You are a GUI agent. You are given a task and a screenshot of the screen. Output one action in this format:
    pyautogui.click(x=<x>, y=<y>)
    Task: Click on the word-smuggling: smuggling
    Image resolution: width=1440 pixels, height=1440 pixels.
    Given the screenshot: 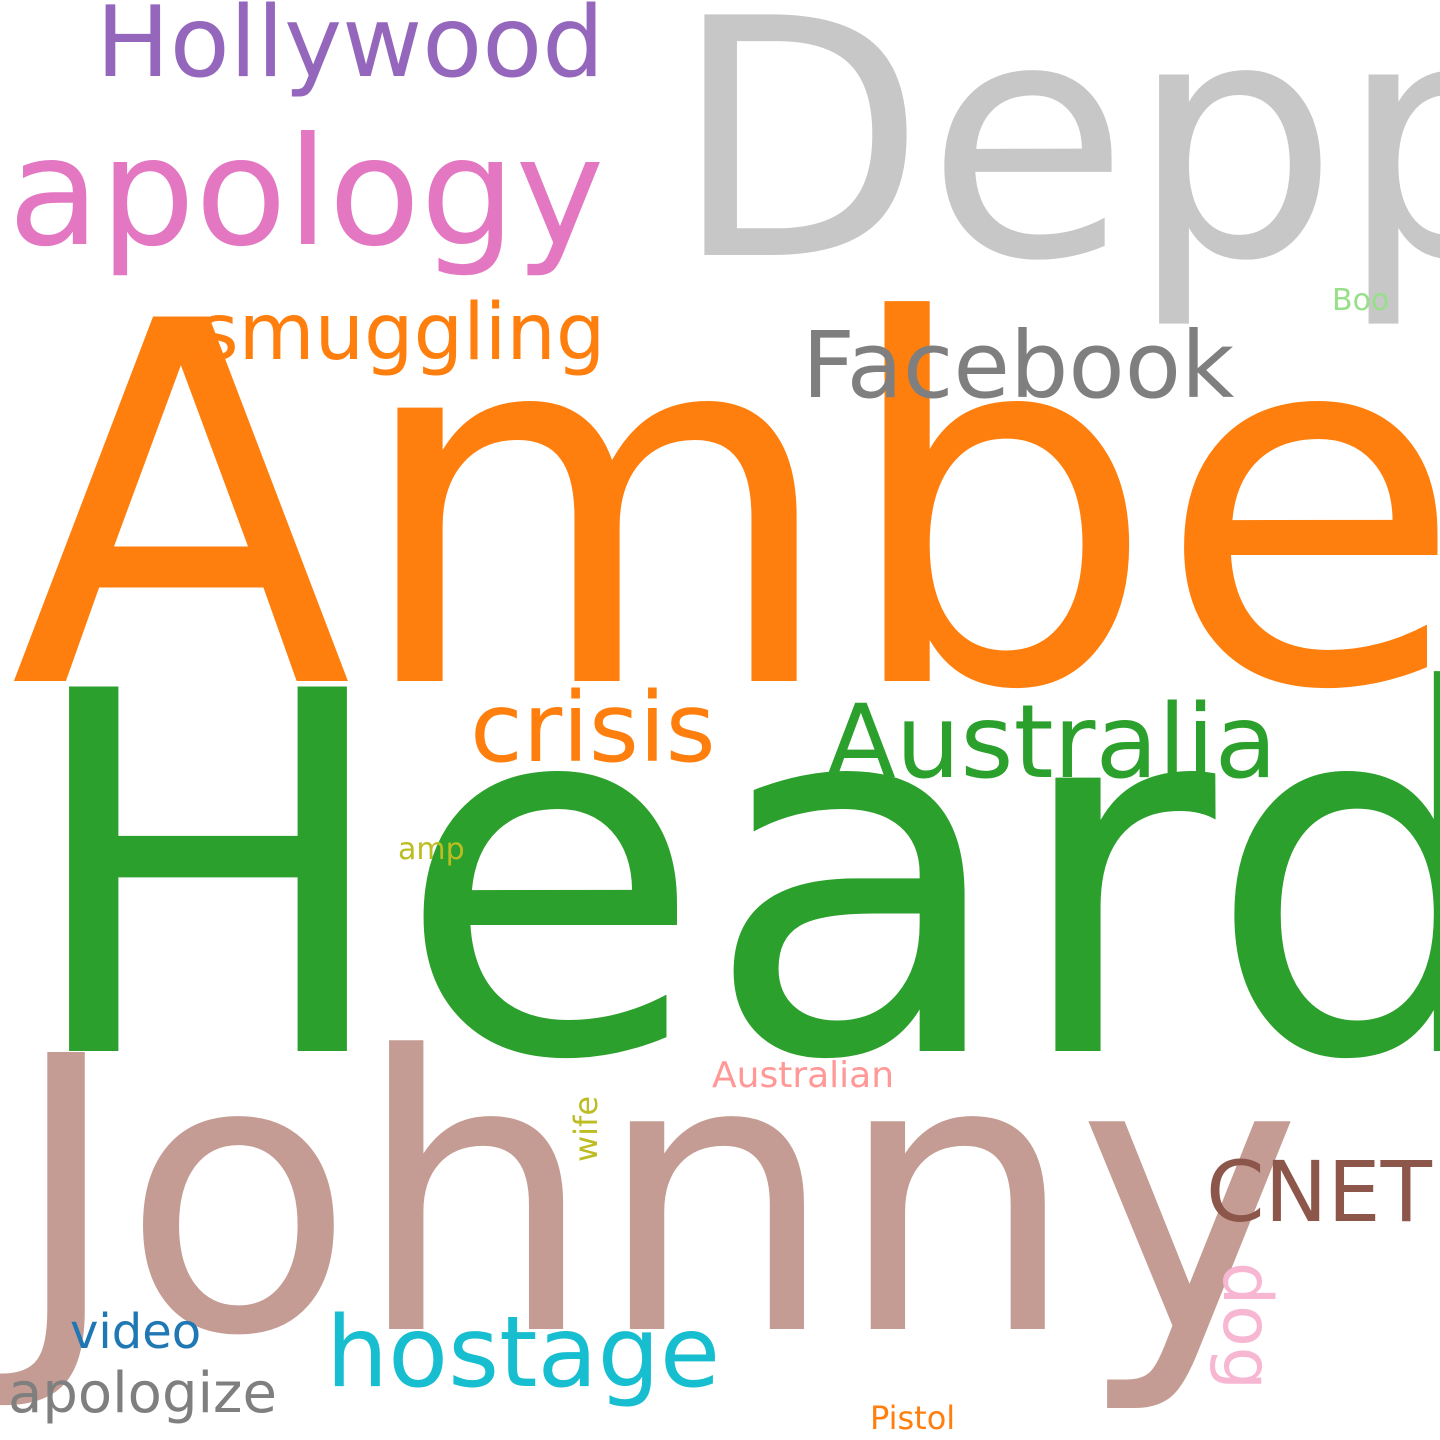 What is the action you would take?
    pyautogui.click(x=402, y=333)
    